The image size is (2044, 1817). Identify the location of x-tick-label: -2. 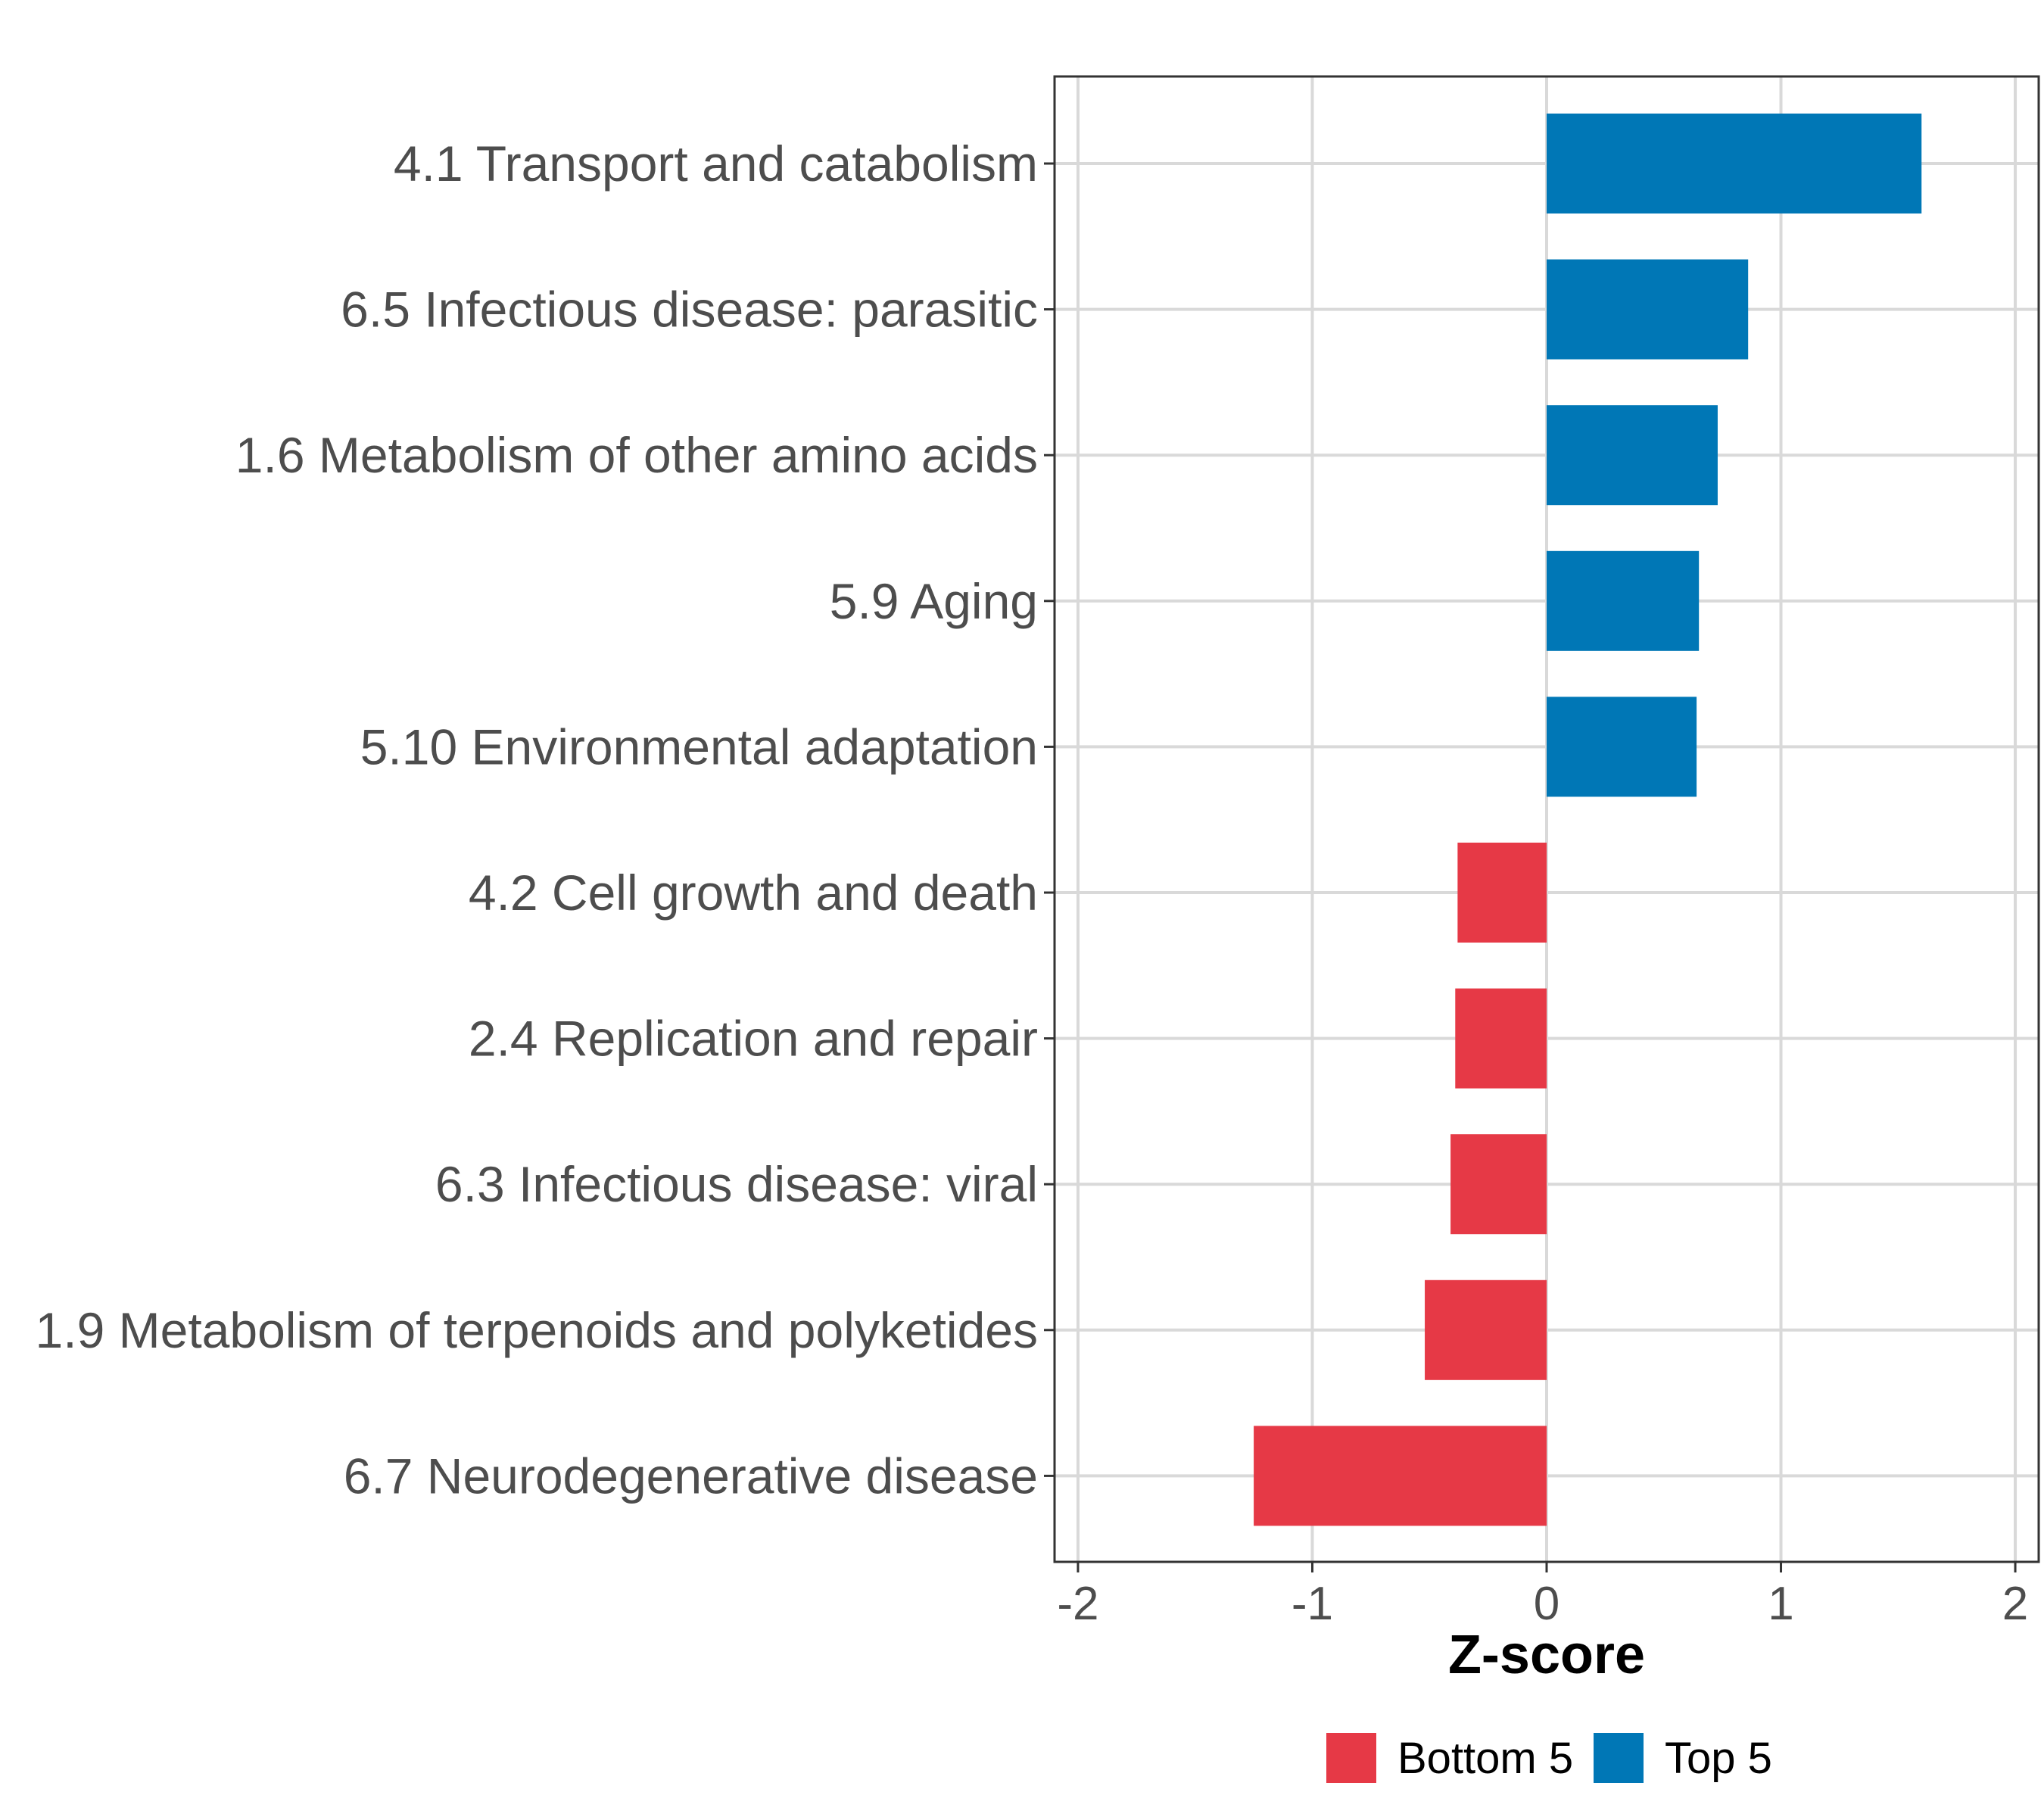
(1077, 1604).